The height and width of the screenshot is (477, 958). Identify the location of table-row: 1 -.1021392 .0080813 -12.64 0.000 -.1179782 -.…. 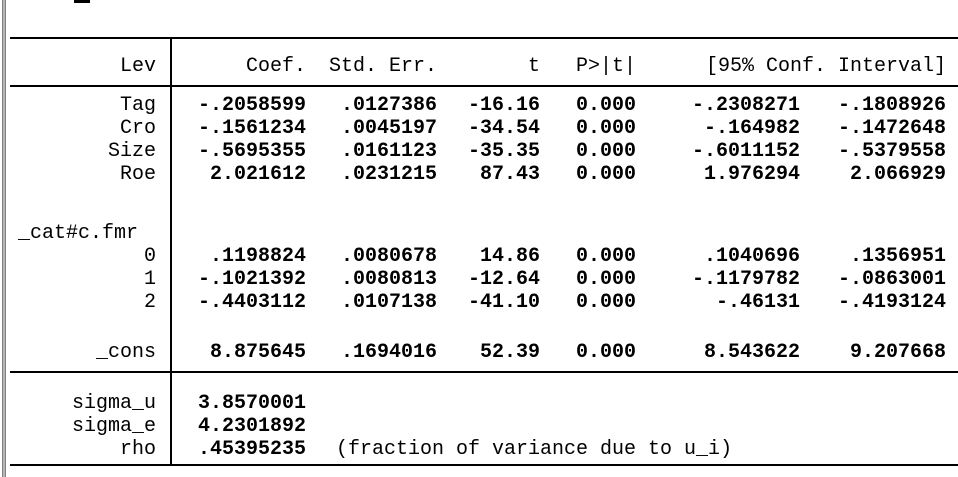
(478, 279).